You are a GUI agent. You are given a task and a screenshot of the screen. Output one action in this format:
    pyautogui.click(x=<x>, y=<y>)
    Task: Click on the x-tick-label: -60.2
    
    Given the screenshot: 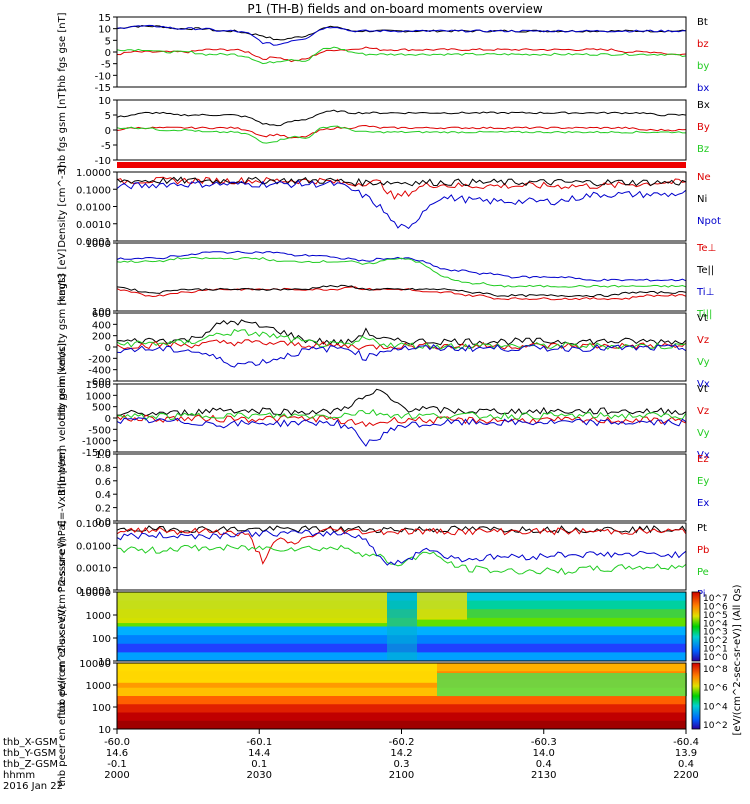 What is the action you would take?
    pyautogui.click(x=402, y=742)
    